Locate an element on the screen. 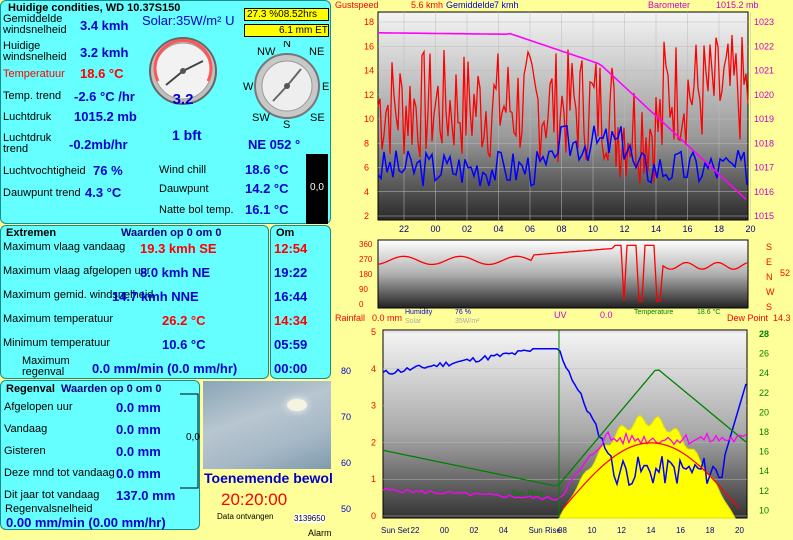 This screenshot has width=793, height=540. pressure-trend-value: -0.2mb/hr is located at coordinates (98, 144).